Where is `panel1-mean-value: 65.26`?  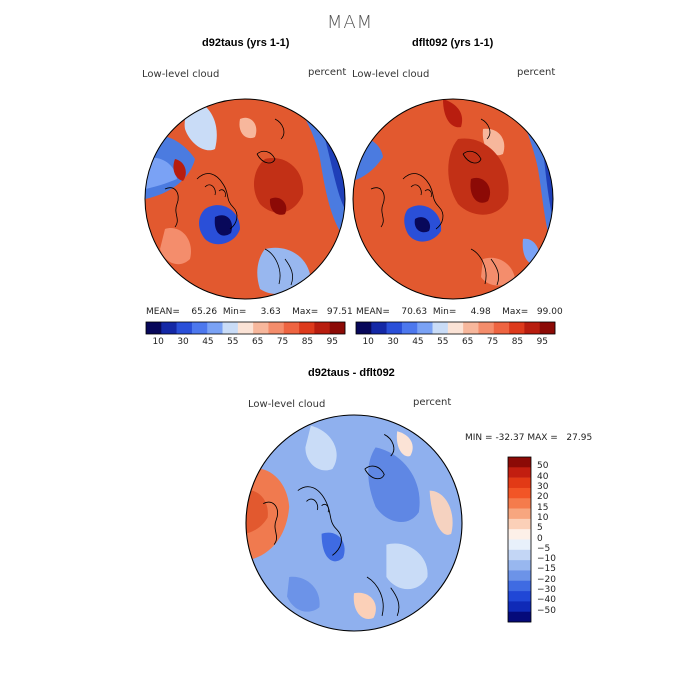 panel1-mean-value: 65.26 is located at coordinates (204, 312).